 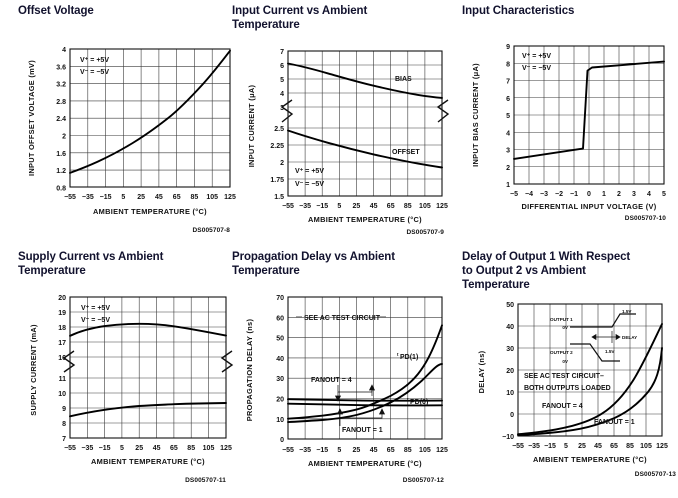 I want to click on curve-label-tpd0: PD(0), so click(x=419, y=402).